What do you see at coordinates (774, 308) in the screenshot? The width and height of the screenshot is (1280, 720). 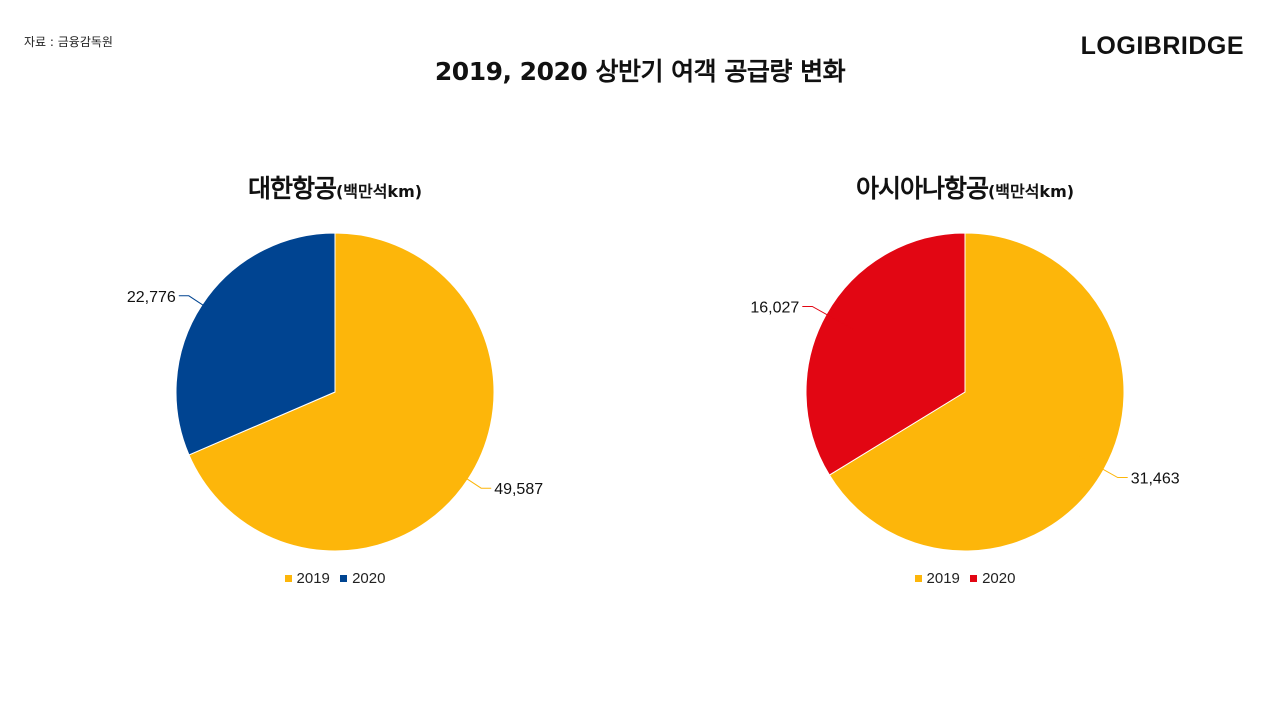 I see `data-label-2020: 16,027` at bounding box center [774, 308].